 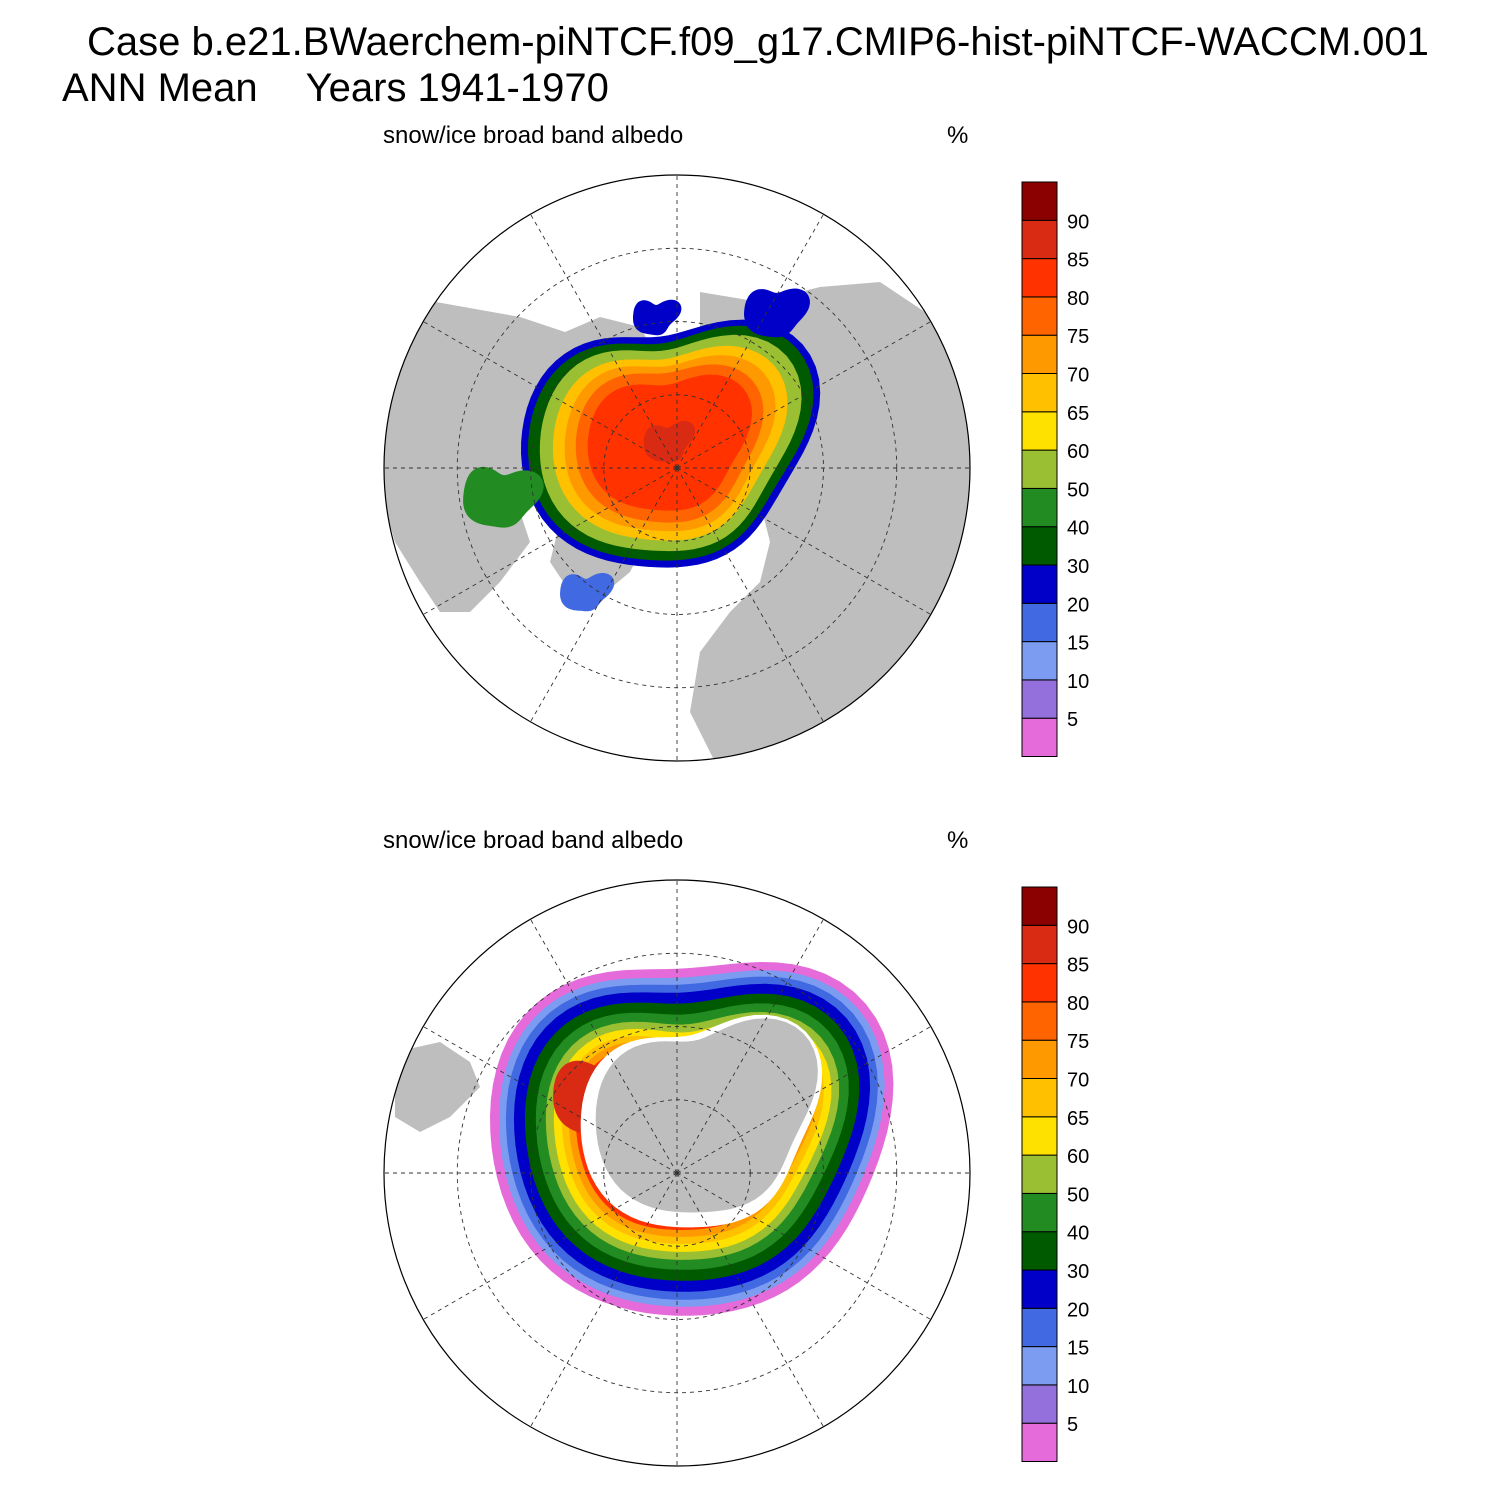 What do you see at coordinates (437, 1087) in the screenshot?
I see `south-america-tip-land` at bounding box center [437, 1087].